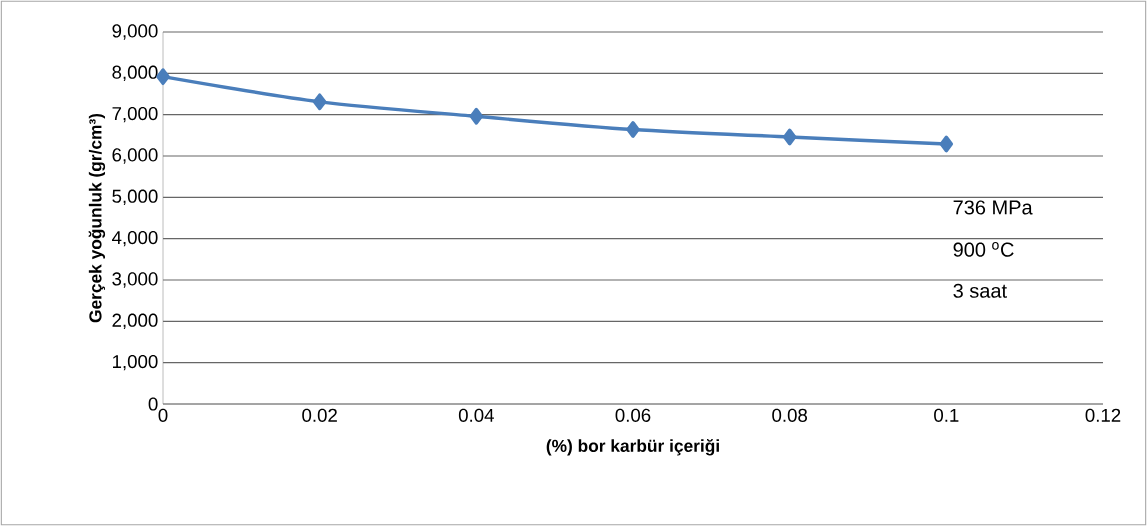 The height and width of the screenshot is (526, 1147). Describe the element at coordinates (135, 114) in the screenshot. I see `y-tick-label: 7,000` at that location.